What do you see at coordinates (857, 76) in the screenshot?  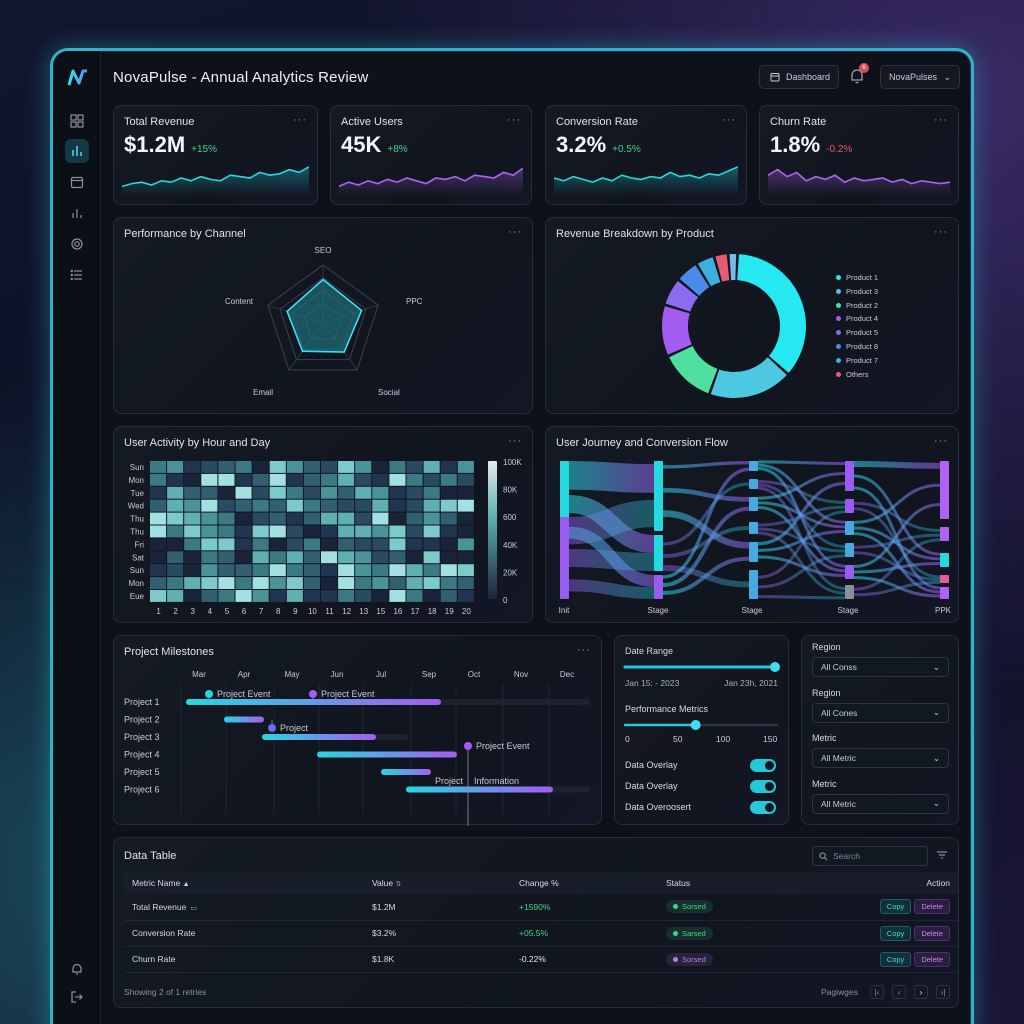 I see `bell-icon` at bounding box center [857, 76].